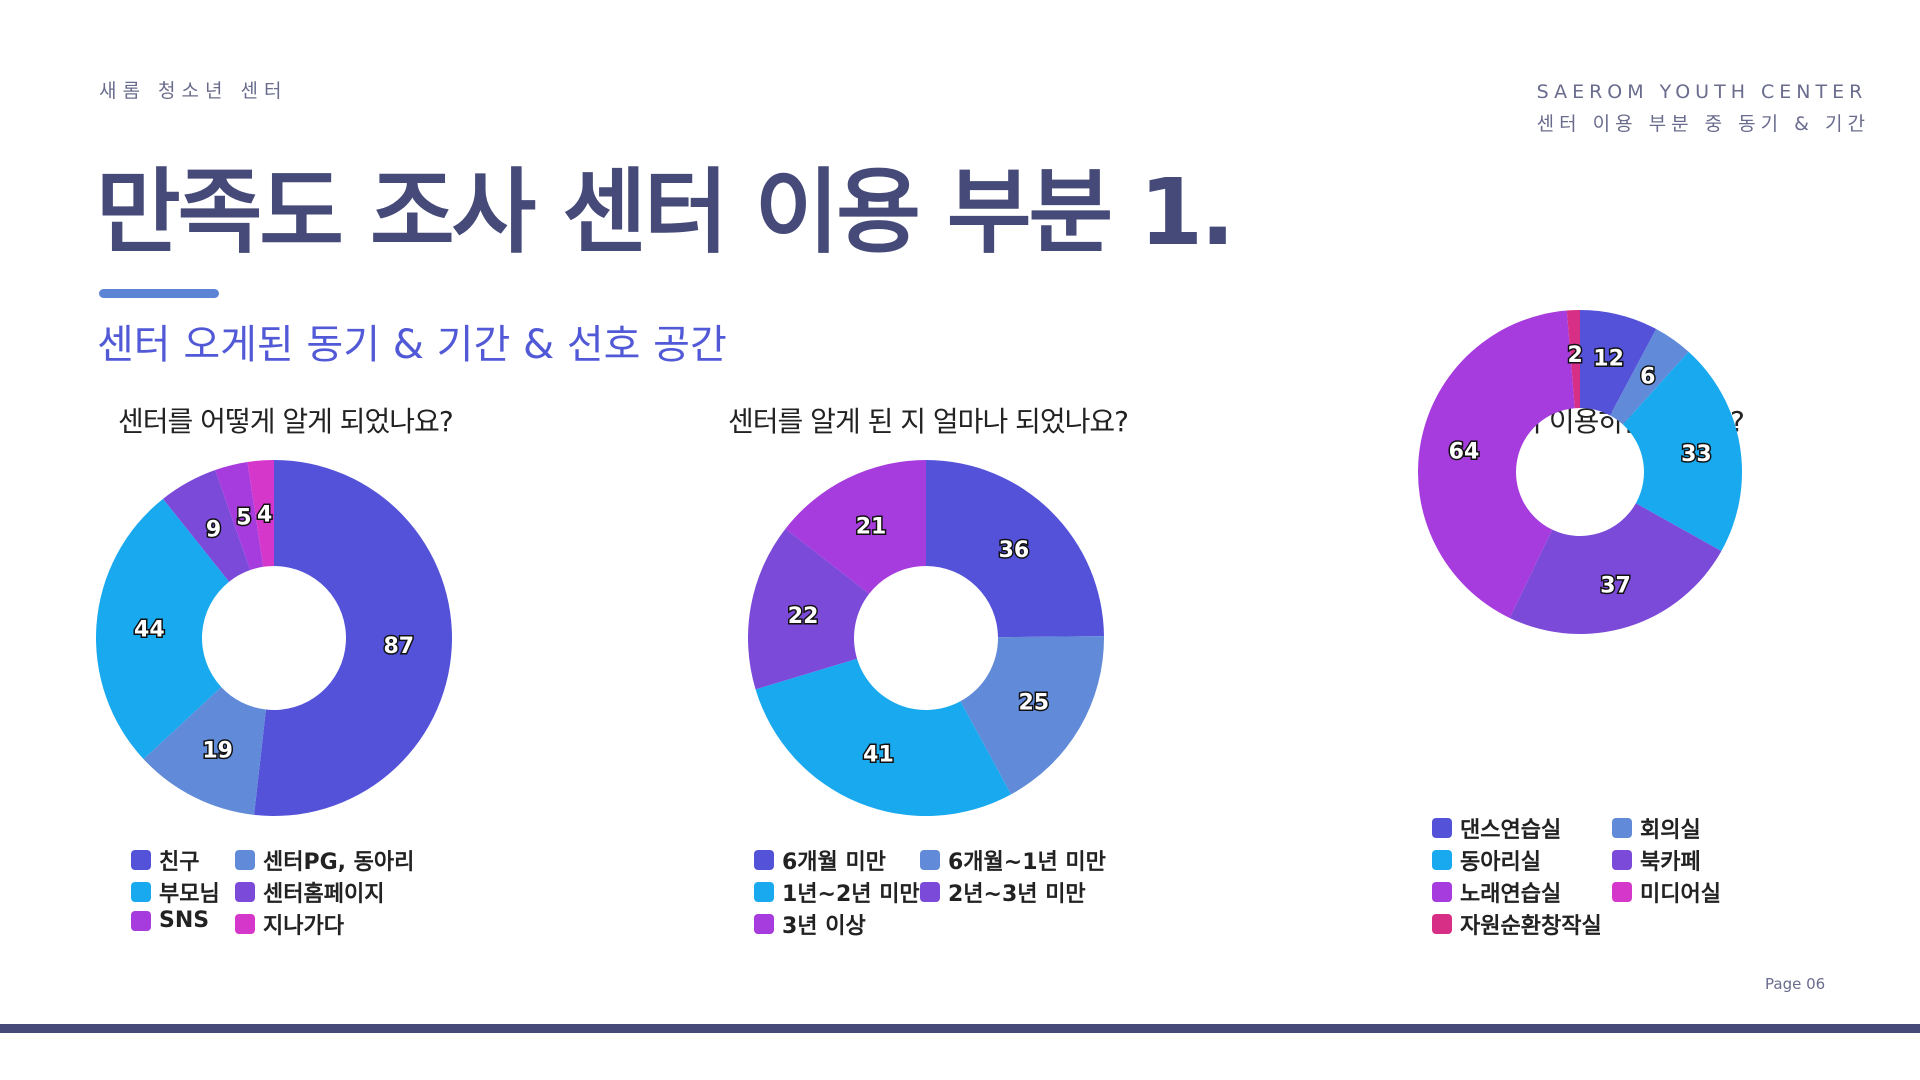 The width and height of the screenshot is (1920, 1080). What do you see at coordinates (1608, 359) in the screenshot?
I see `data-label-1: 12` at bounding box center [1608, 359].